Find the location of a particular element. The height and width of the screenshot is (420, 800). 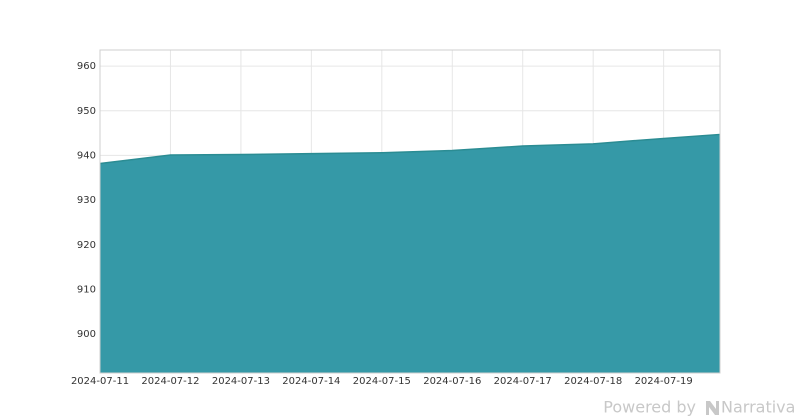

brand-logo is located at coordinates (712, 408).